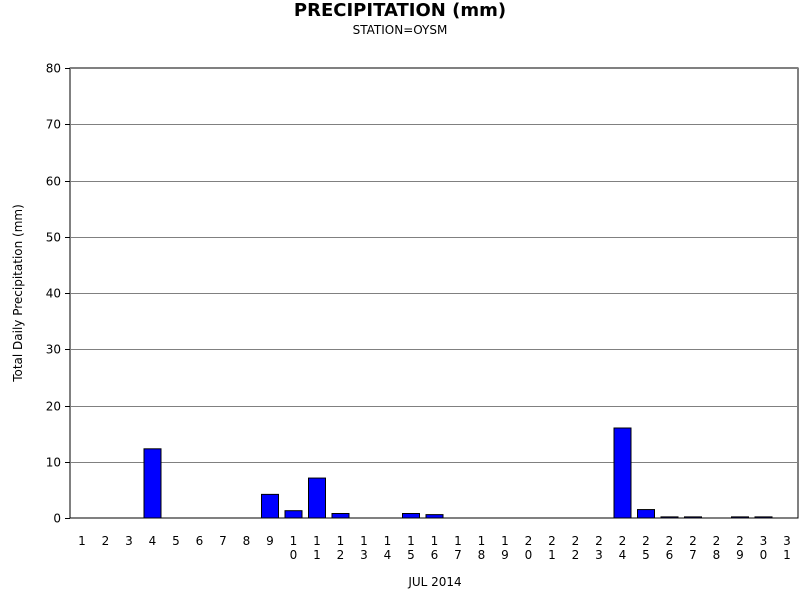 The image size is (800, 600). I want to click on y-tick-label-10: 10, so click(53, 463).